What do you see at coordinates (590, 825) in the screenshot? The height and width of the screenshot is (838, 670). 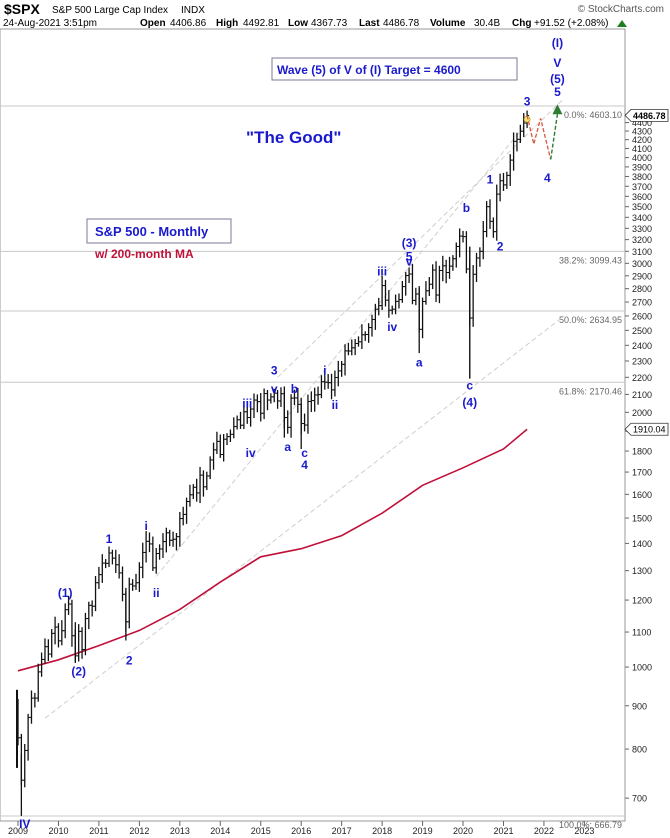 I see `fib-label: 100.0%: 666.79` at bounding box center [590, 825].